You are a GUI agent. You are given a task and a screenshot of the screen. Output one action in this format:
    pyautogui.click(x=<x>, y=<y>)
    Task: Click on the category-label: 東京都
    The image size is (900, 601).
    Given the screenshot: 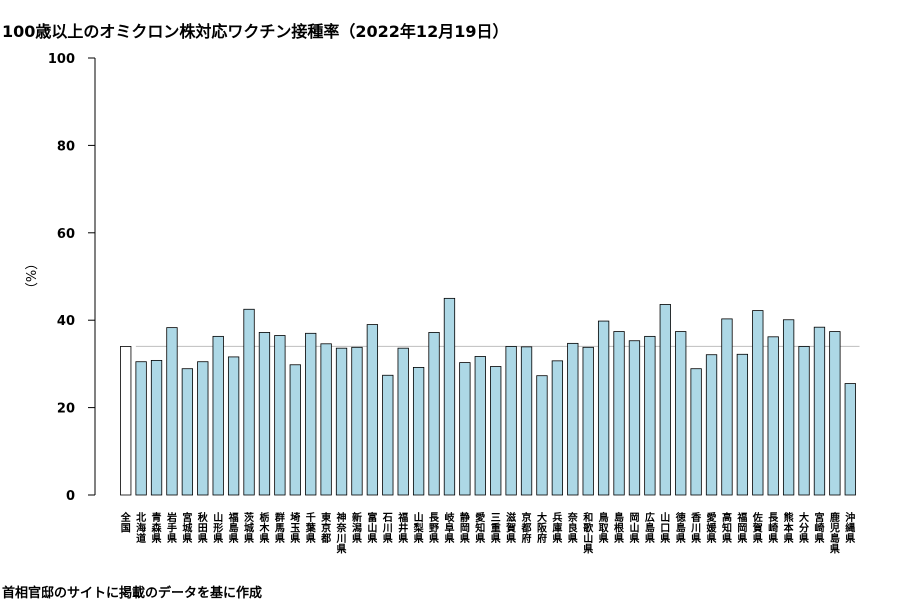 What is the action you would take?
    pyautogui.click(x=325, y=528)
    